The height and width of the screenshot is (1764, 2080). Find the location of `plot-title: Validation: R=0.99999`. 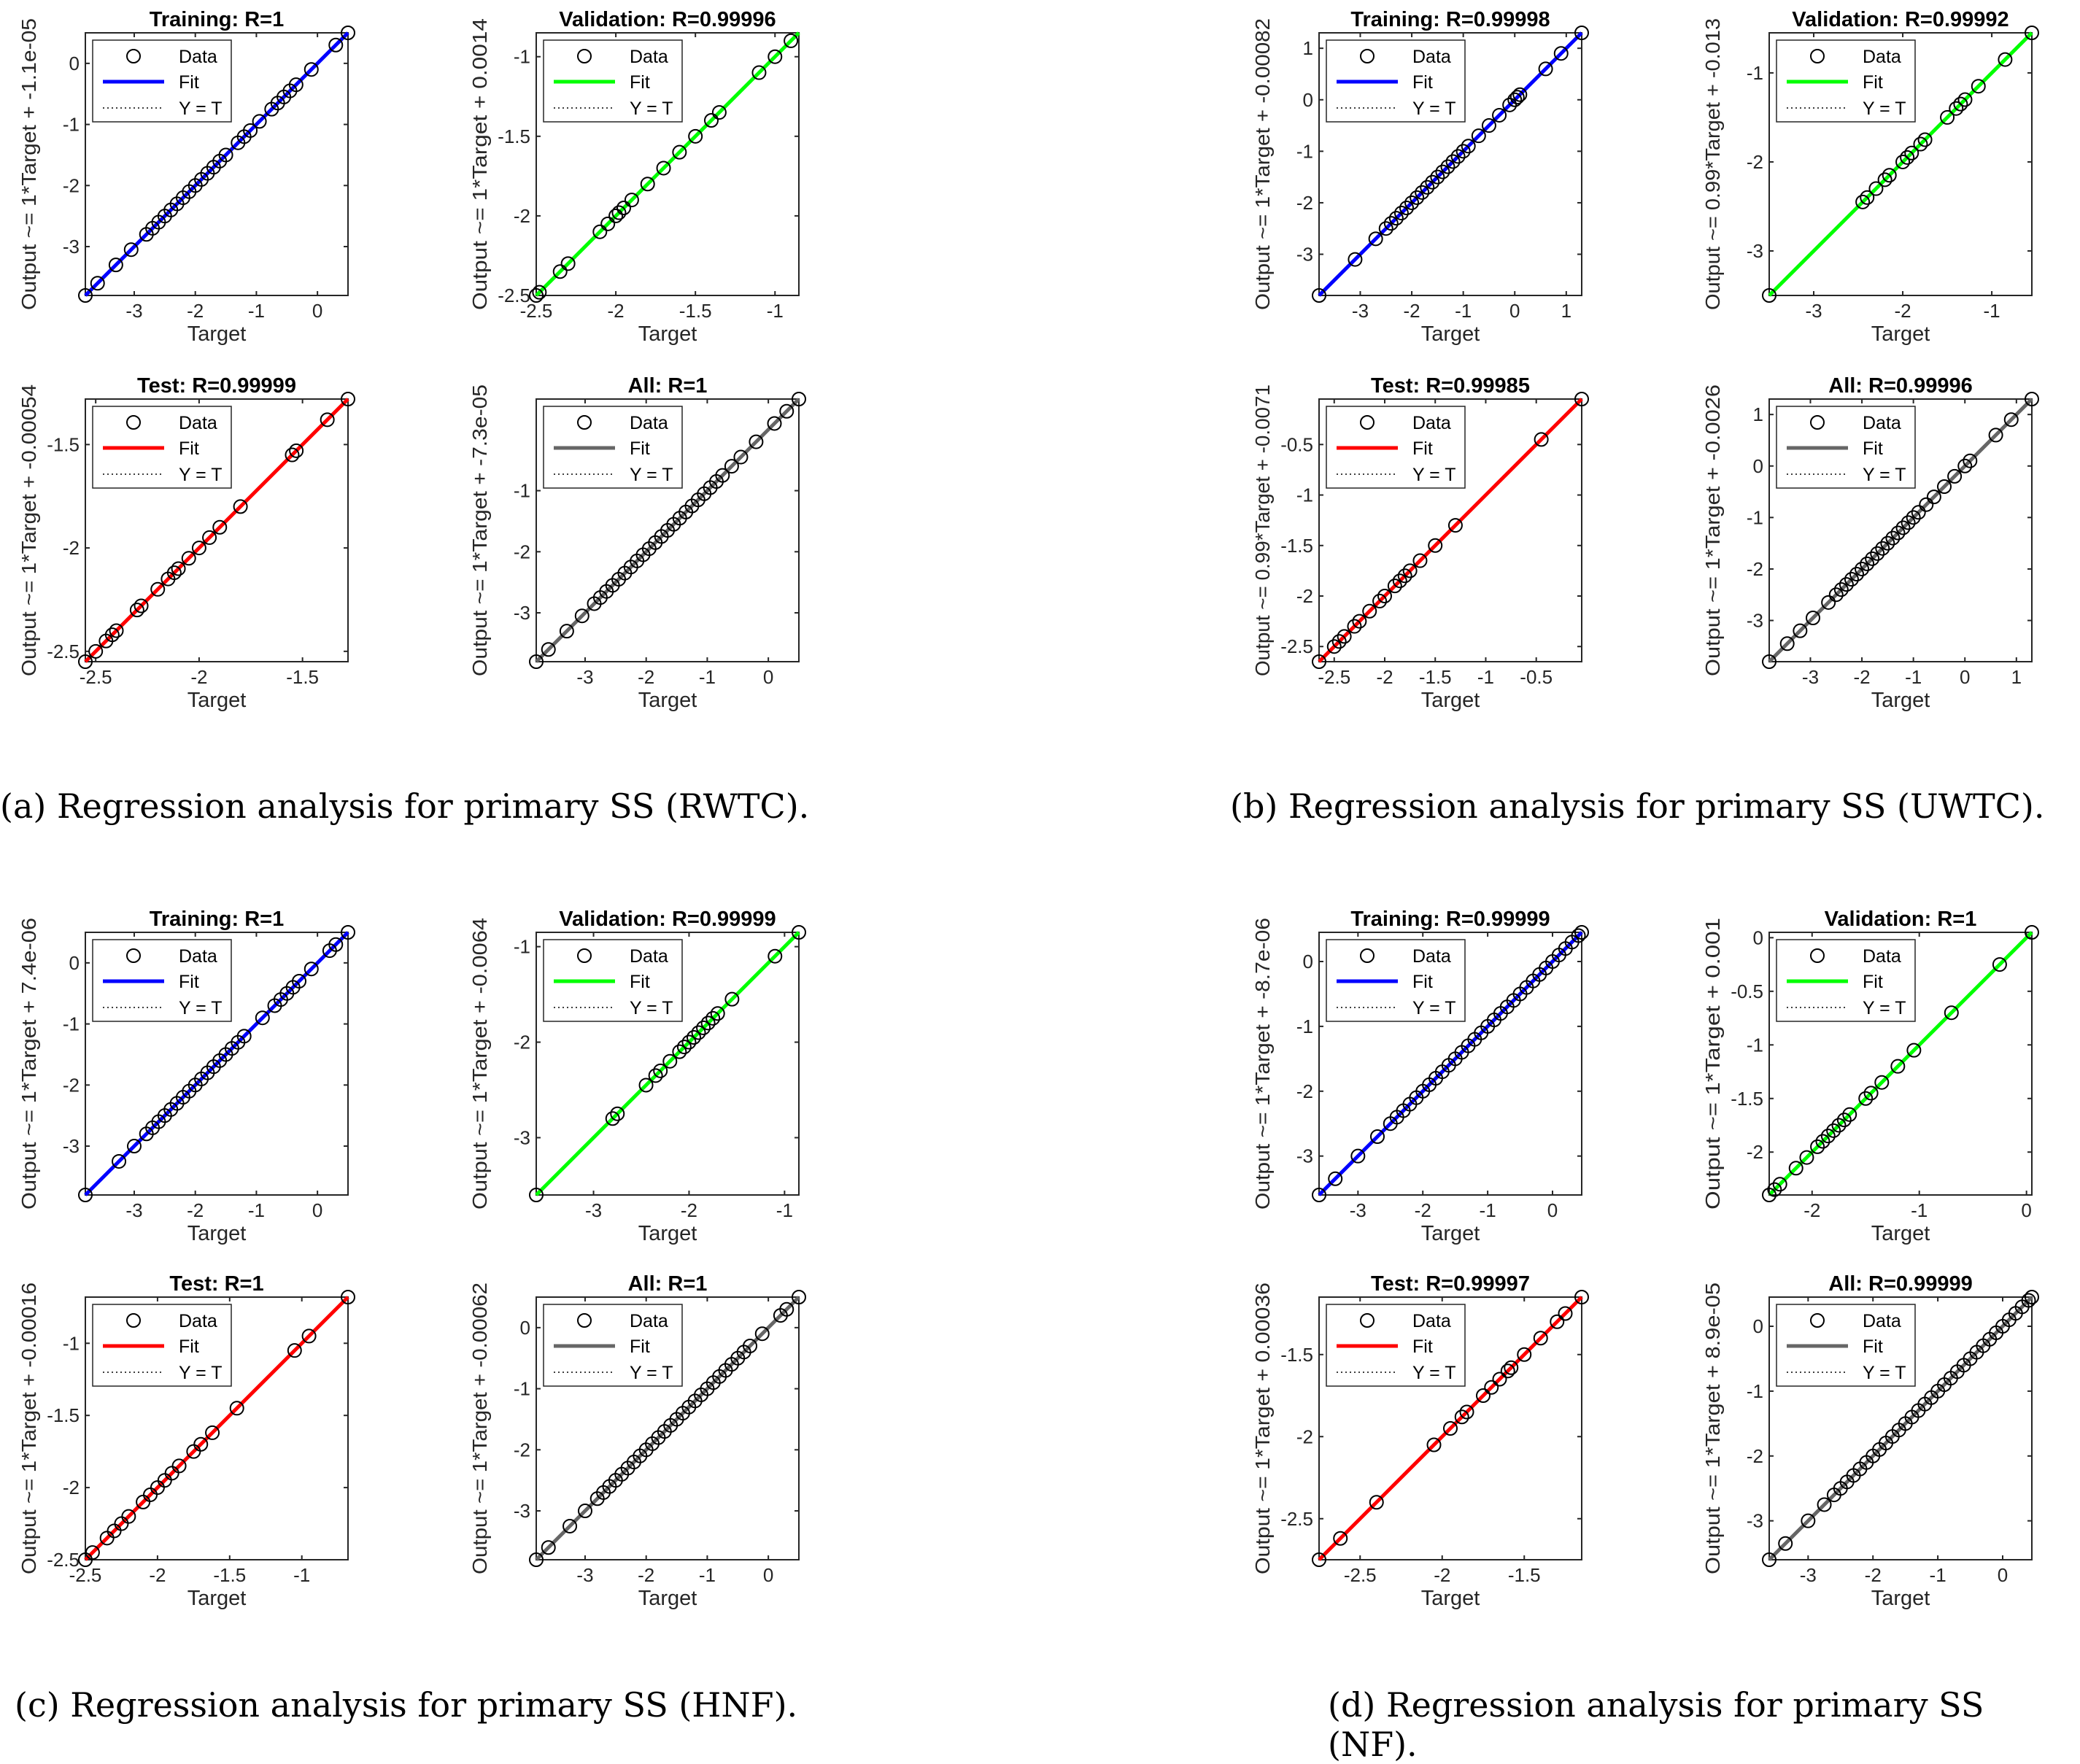

plot-title: Validation: R=0.99999 is located at coordinates (667, 920).